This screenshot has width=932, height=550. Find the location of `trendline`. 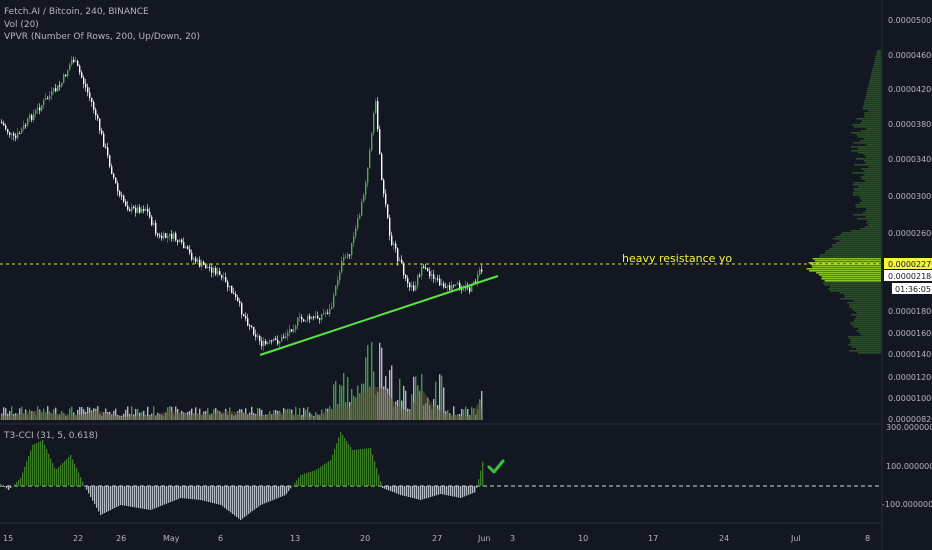

trendline is located at coordinates (379, 315).